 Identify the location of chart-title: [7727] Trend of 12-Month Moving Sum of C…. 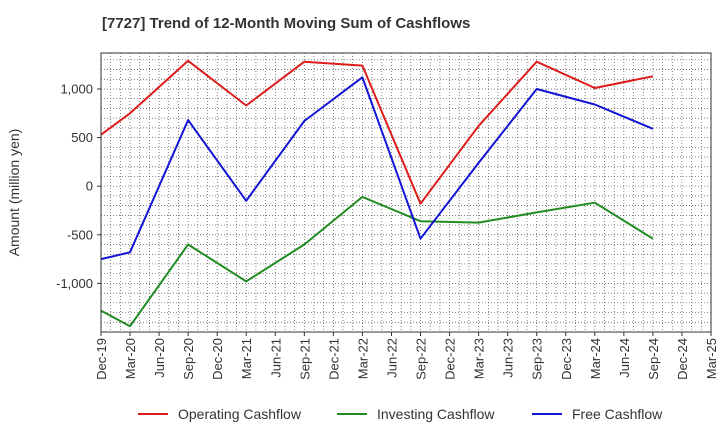
(286, 23).